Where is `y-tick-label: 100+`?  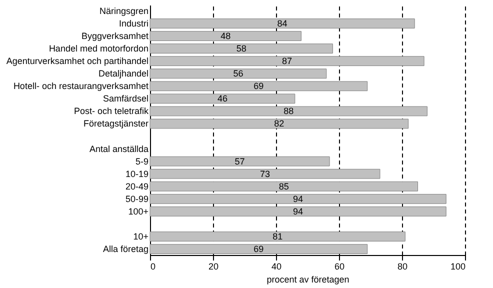
y-tick-label: 100+ is located at coordinates (138, 211).